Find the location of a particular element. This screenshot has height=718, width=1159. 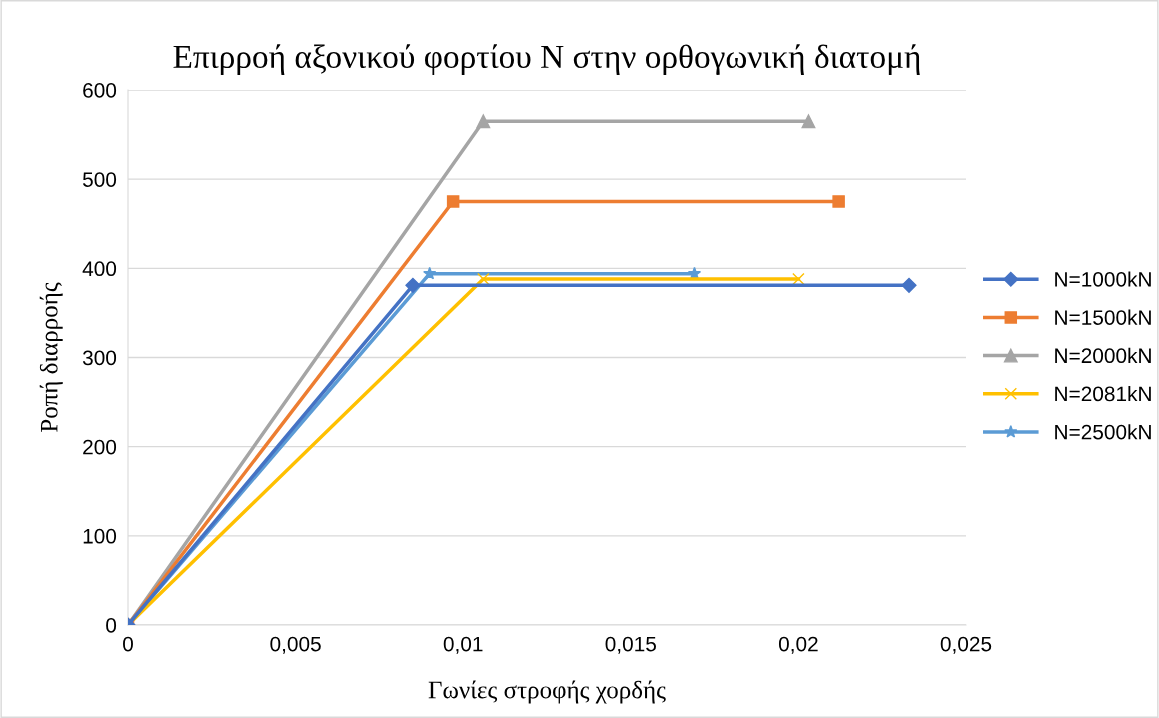

y-tick-label: 500 is located at coordinates (99, 179).